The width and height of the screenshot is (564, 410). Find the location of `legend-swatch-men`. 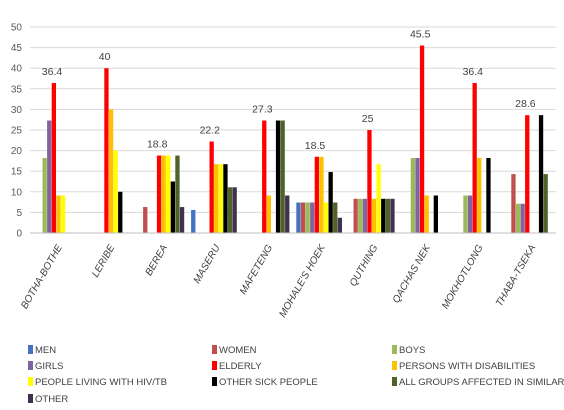

legend-swatch-men is located at coordinates (30, 349).